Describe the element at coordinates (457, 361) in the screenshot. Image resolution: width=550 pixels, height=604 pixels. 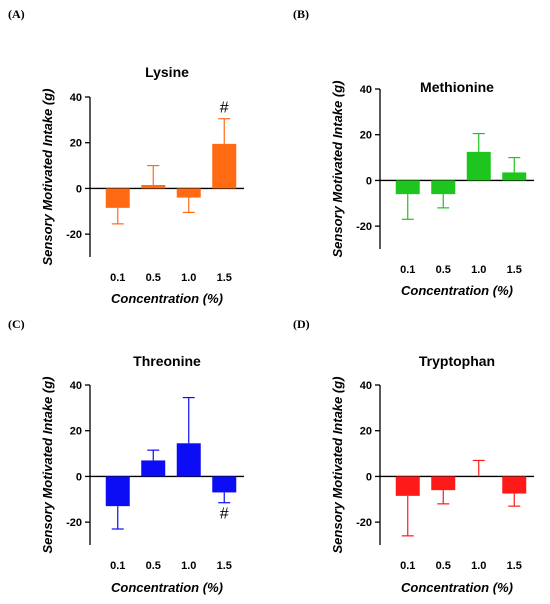
I see `chart-title: Tryptophan` at that location.